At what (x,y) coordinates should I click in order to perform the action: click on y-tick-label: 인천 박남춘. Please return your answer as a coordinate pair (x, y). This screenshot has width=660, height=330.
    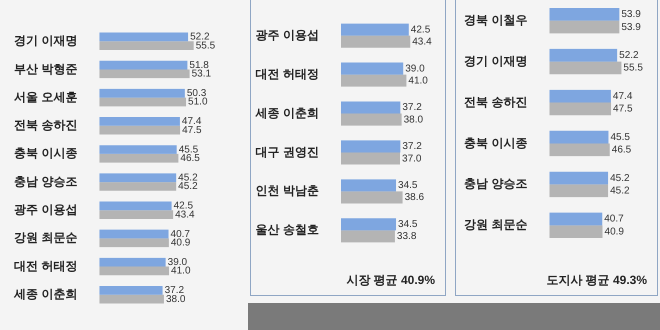
    Looking at the image, I should click on (287, 191).